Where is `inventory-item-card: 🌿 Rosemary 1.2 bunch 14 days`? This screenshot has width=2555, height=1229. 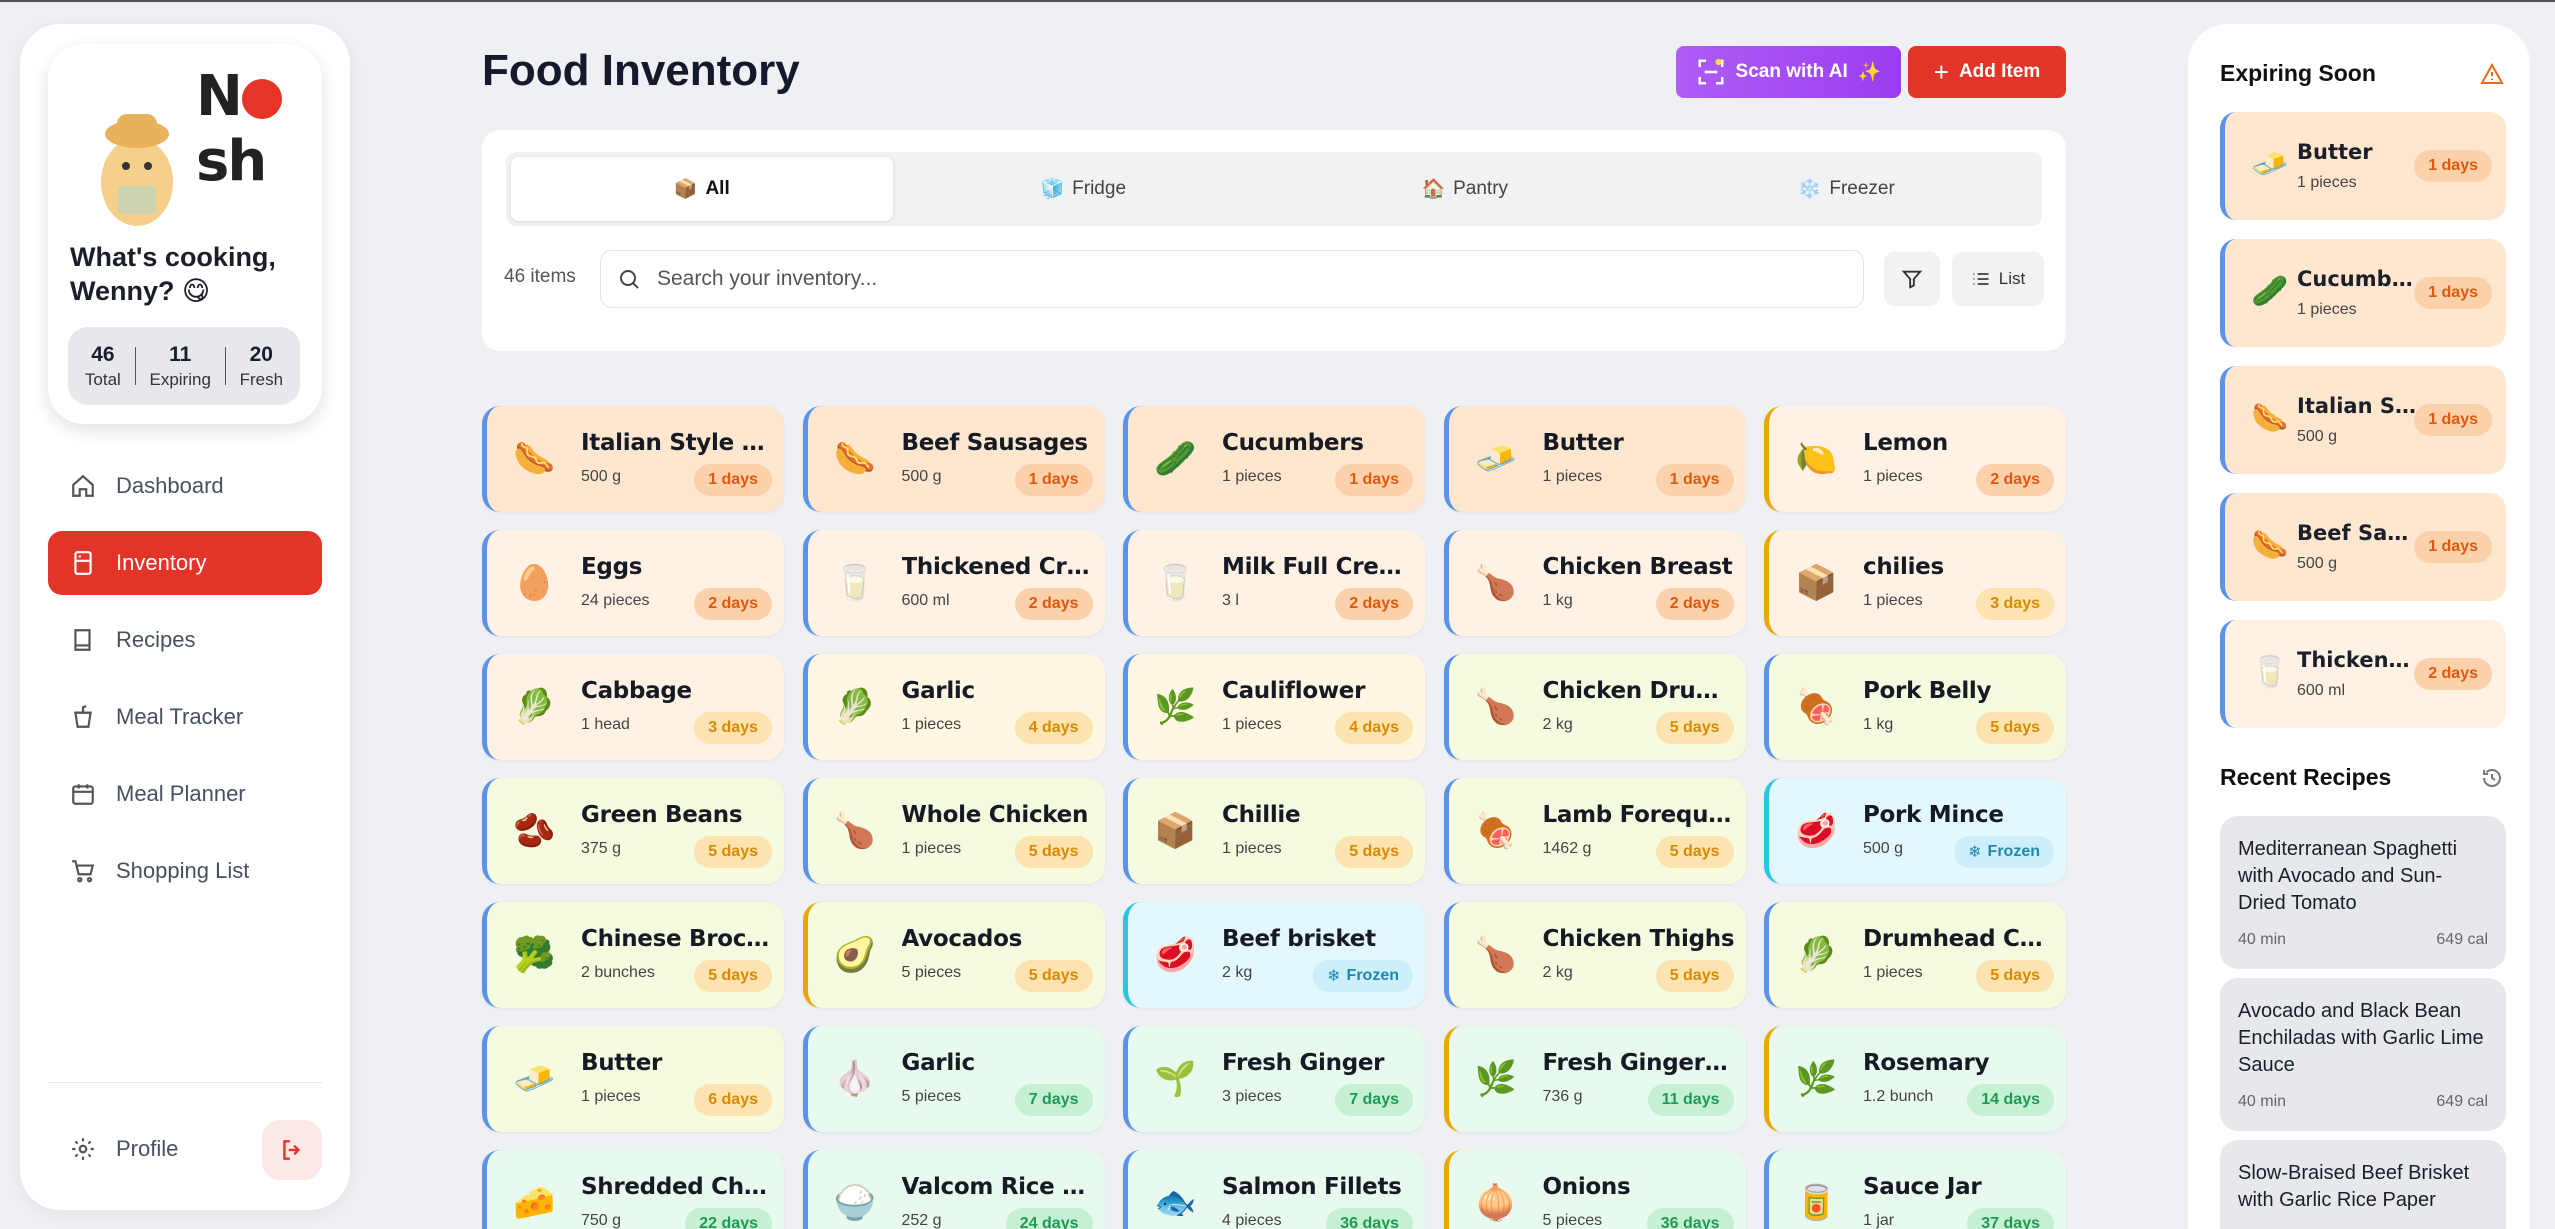
inventory-item-card: 🌿 Rosemary 1.2 bunch 14 days is located at coordinates (1915, 1079).